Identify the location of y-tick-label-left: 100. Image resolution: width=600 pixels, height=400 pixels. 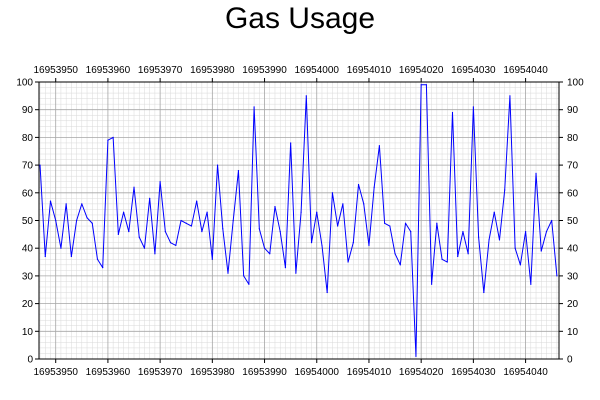
(24, 83).